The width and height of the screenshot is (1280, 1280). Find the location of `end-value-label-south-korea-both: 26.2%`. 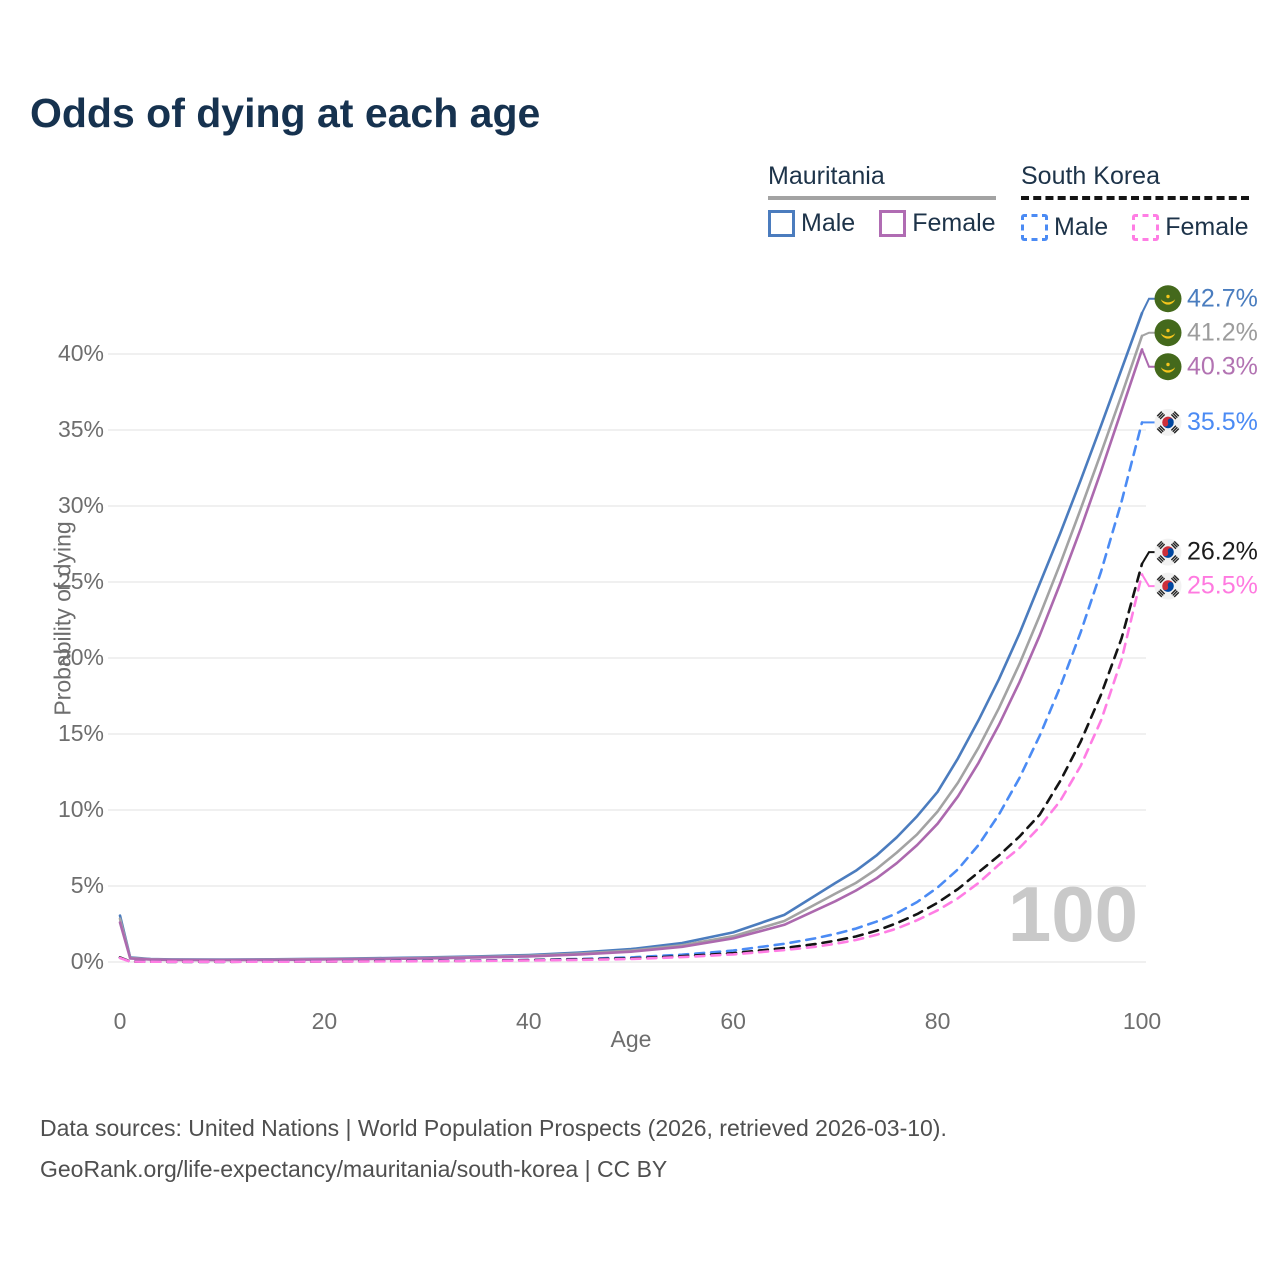

end-value-label-south-korea-both: 26.2% is located at coordinates (1222, 552).